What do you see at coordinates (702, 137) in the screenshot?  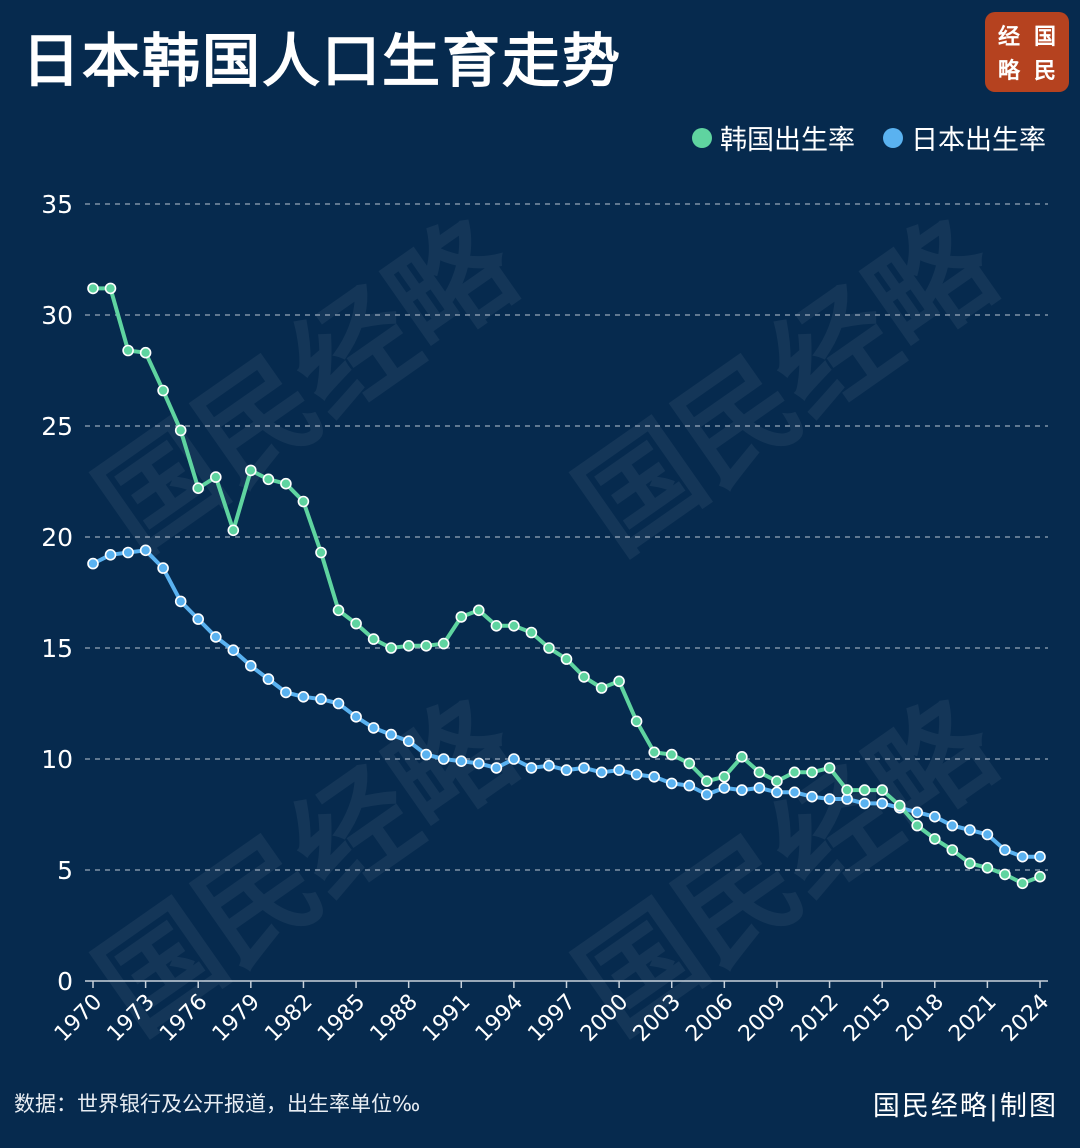 I see `legend-marker-korea` at bounding box center [702, 137].